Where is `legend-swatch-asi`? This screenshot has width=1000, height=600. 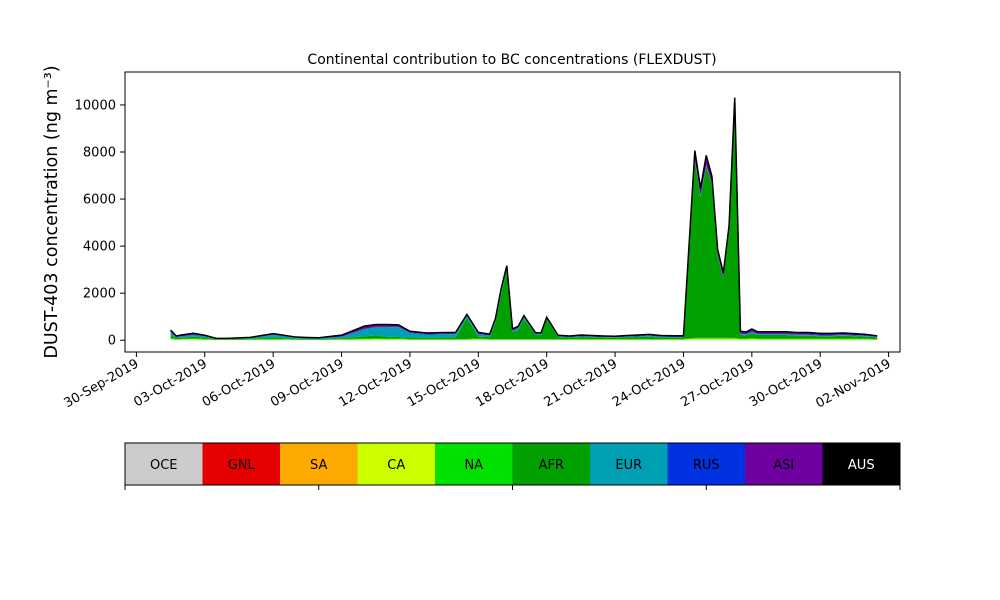
legend-swatch-asi is located at coordinates (784, 464).